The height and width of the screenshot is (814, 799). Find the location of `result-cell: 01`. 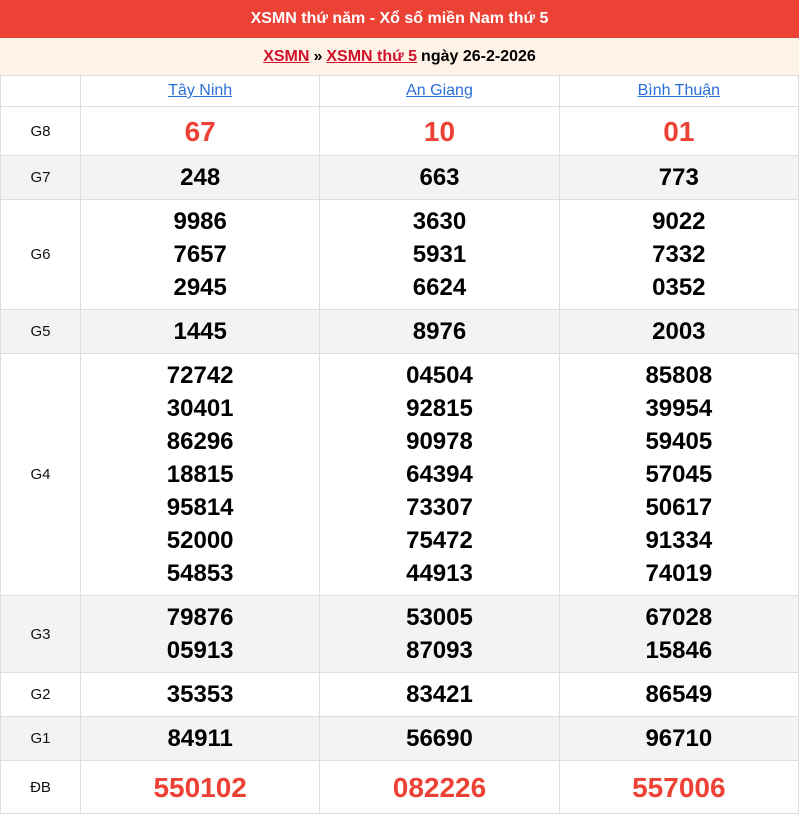

result-cell: 01 is located at coordinates (678, 131).